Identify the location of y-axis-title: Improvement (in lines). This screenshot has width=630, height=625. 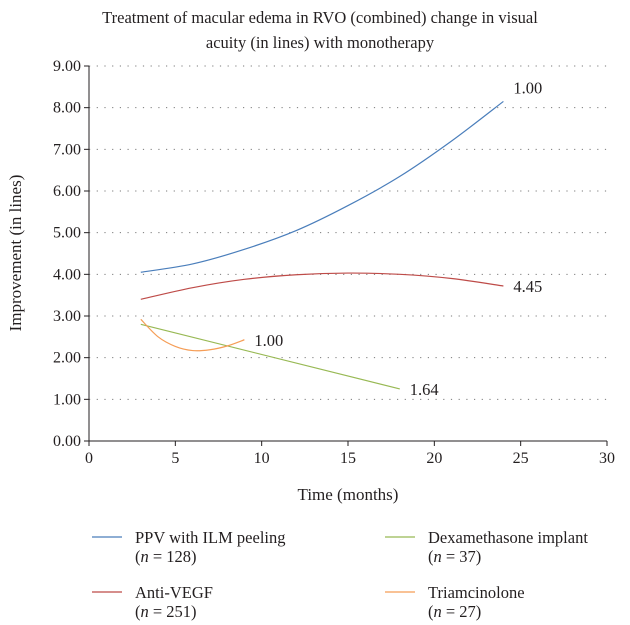
(15, 253).